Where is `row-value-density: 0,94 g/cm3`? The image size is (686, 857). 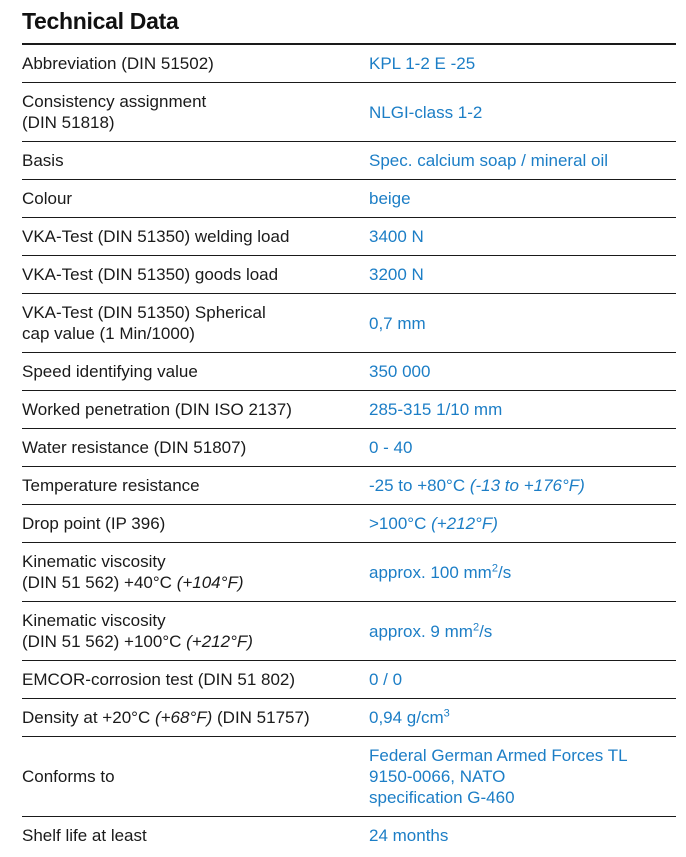 row-value-density: 0,94 g/cm3 is located at coordinates (409, 717).